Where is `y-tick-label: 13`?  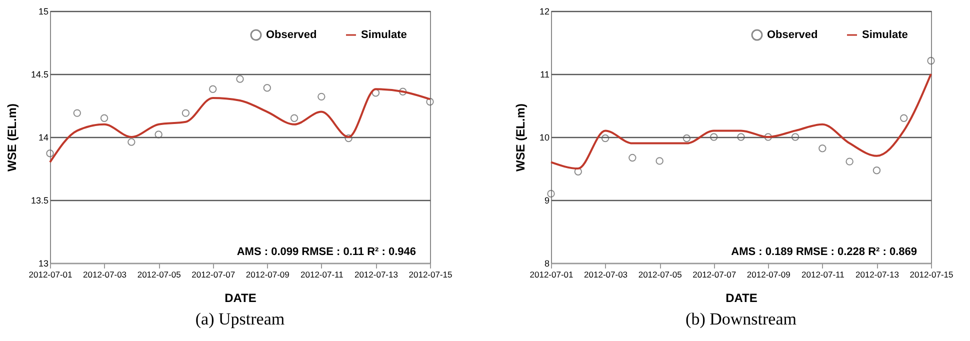
y-tick-label: 13 is located at coordinates (43, 263).